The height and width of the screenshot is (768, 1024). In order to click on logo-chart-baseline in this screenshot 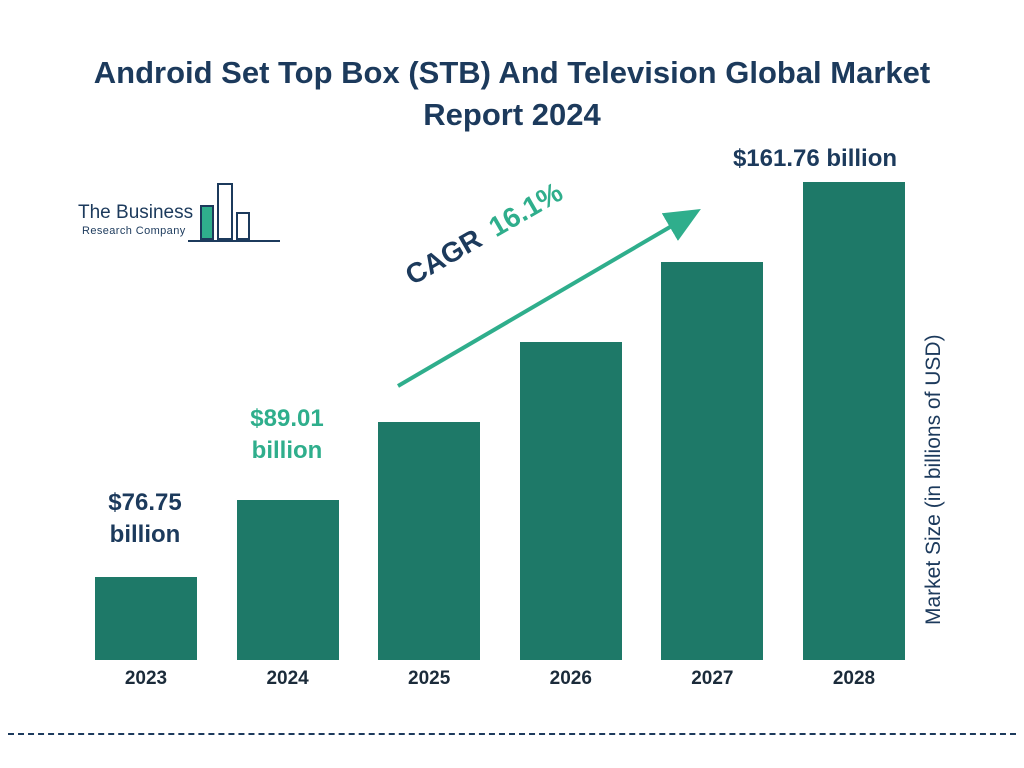, I will do `click(234, 241)`.